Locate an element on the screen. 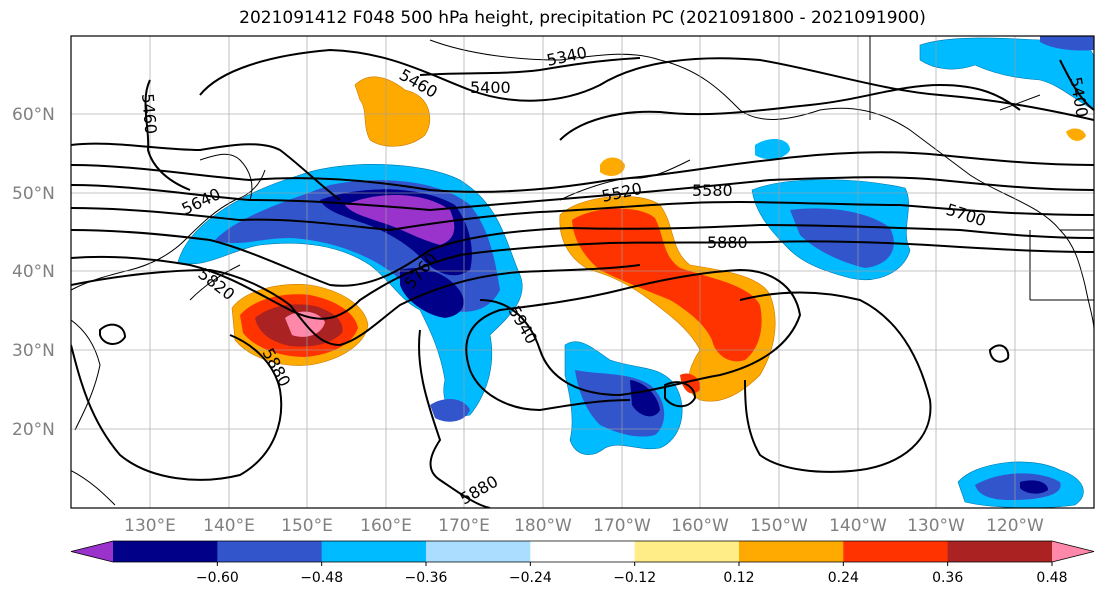  colorbar-extend-high is located at coordinates (1073, 551).